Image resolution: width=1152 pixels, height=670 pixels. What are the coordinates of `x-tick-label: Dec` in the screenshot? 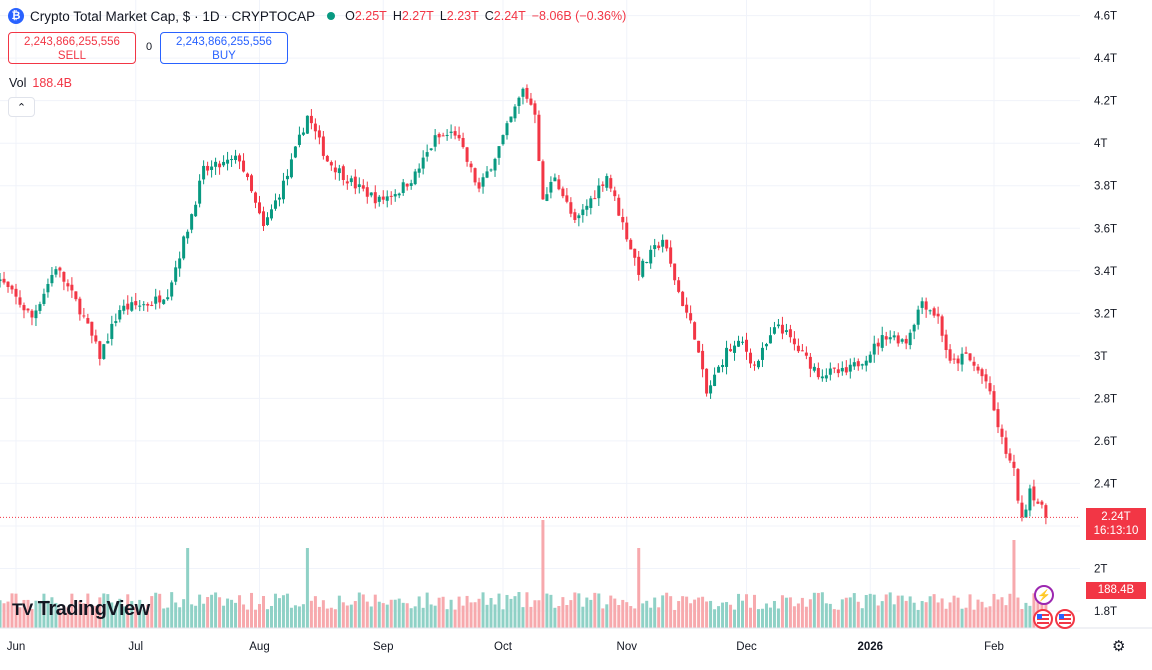 It's located at (746, 647).